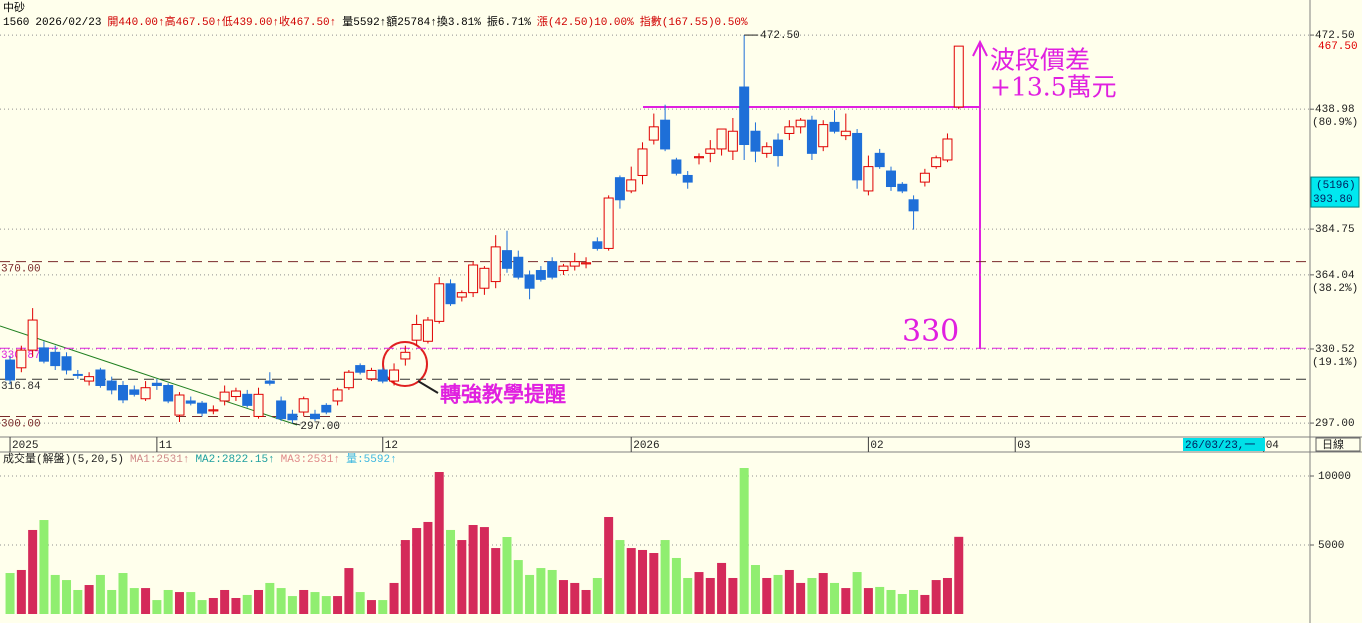  I want to click on band-arrow-head, so click(980, 48).